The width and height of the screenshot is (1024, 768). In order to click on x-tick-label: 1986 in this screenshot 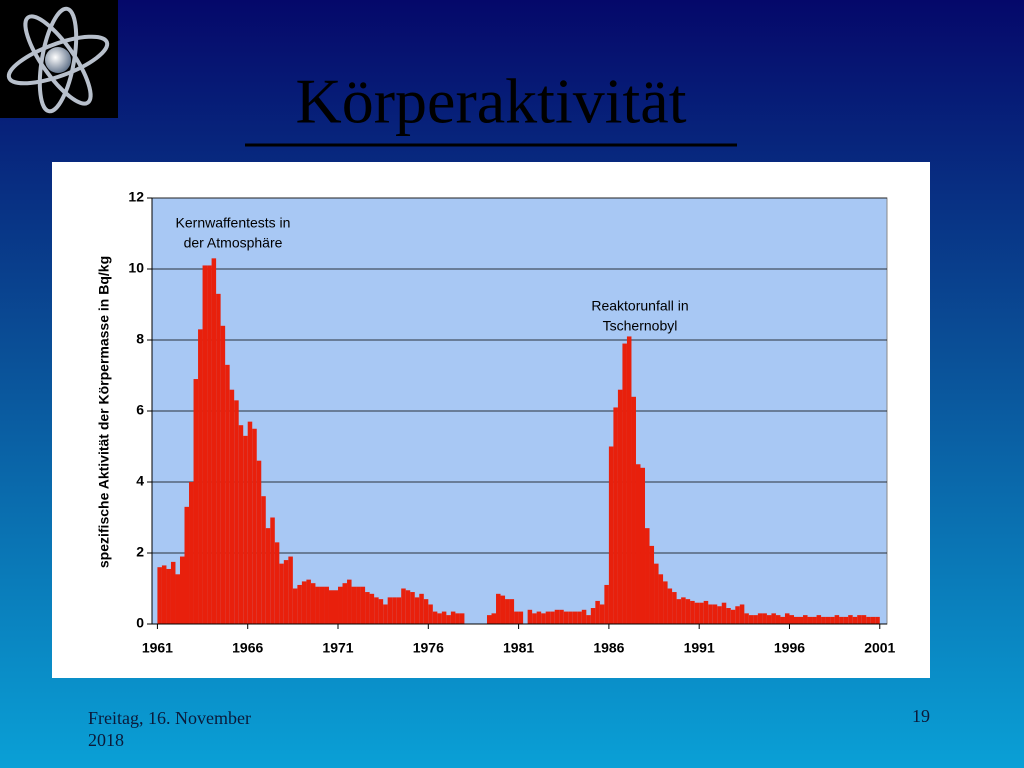, I will do `click(608, 648)`.